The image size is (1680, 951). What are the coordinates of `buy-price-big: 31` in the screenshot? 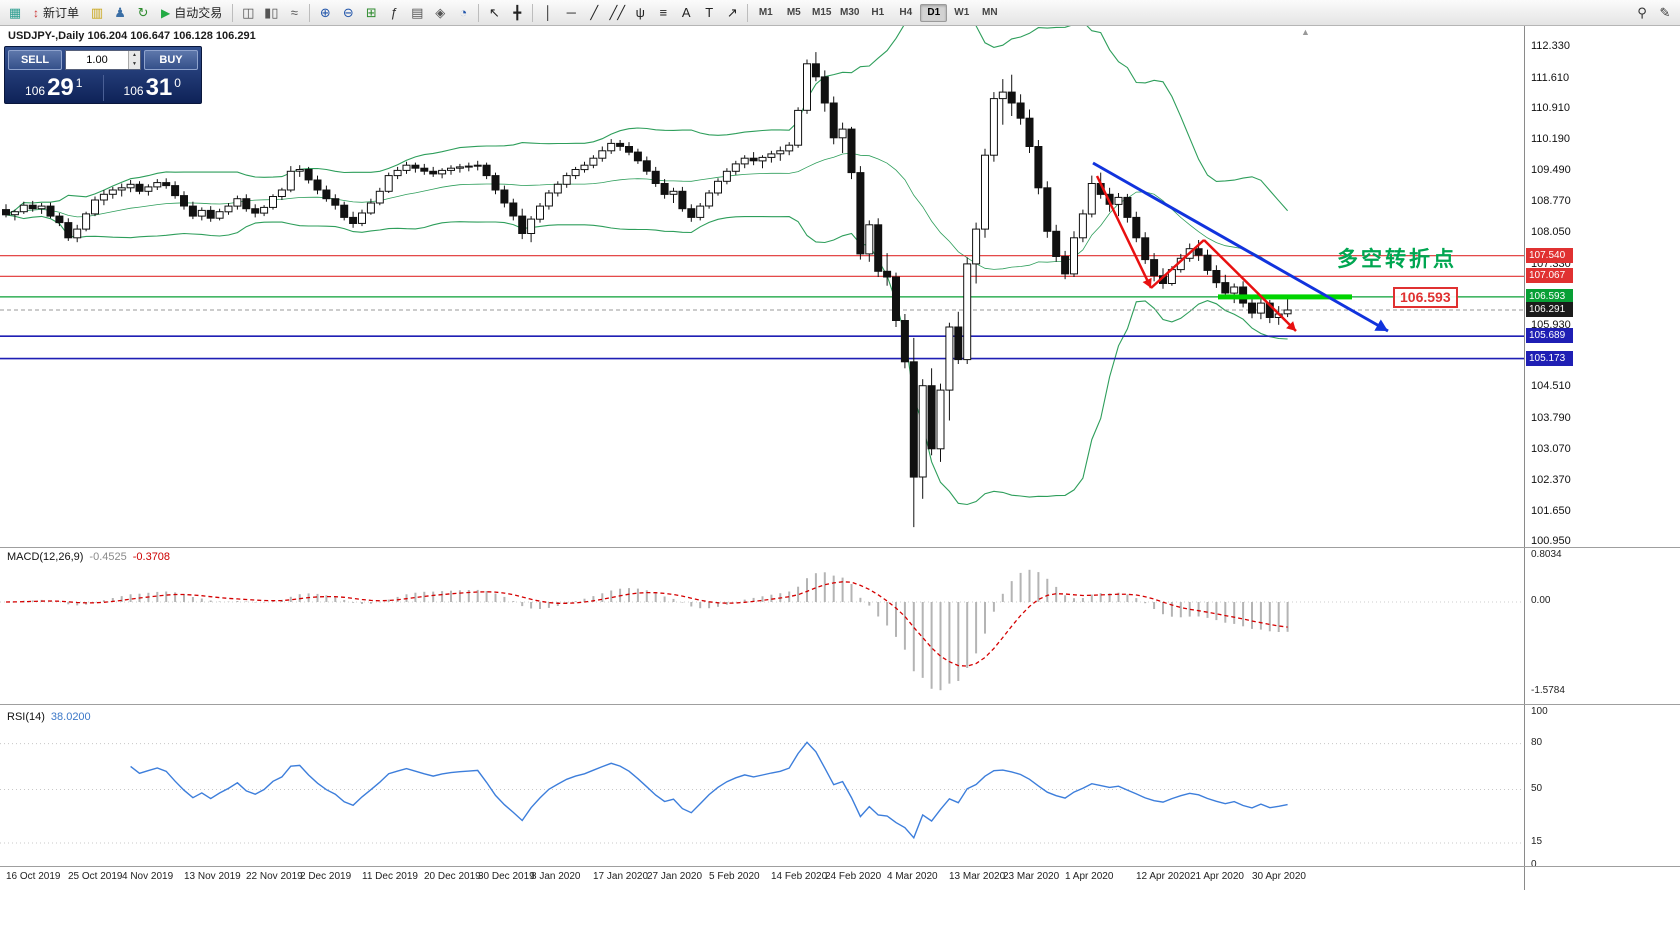 It's located at (159, 87).